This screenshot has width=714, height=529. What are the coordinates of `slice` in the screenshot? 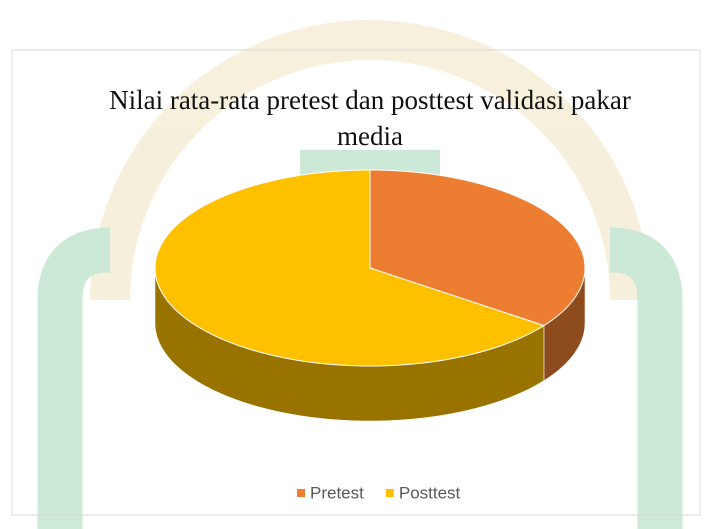 It's located at (477, 248).